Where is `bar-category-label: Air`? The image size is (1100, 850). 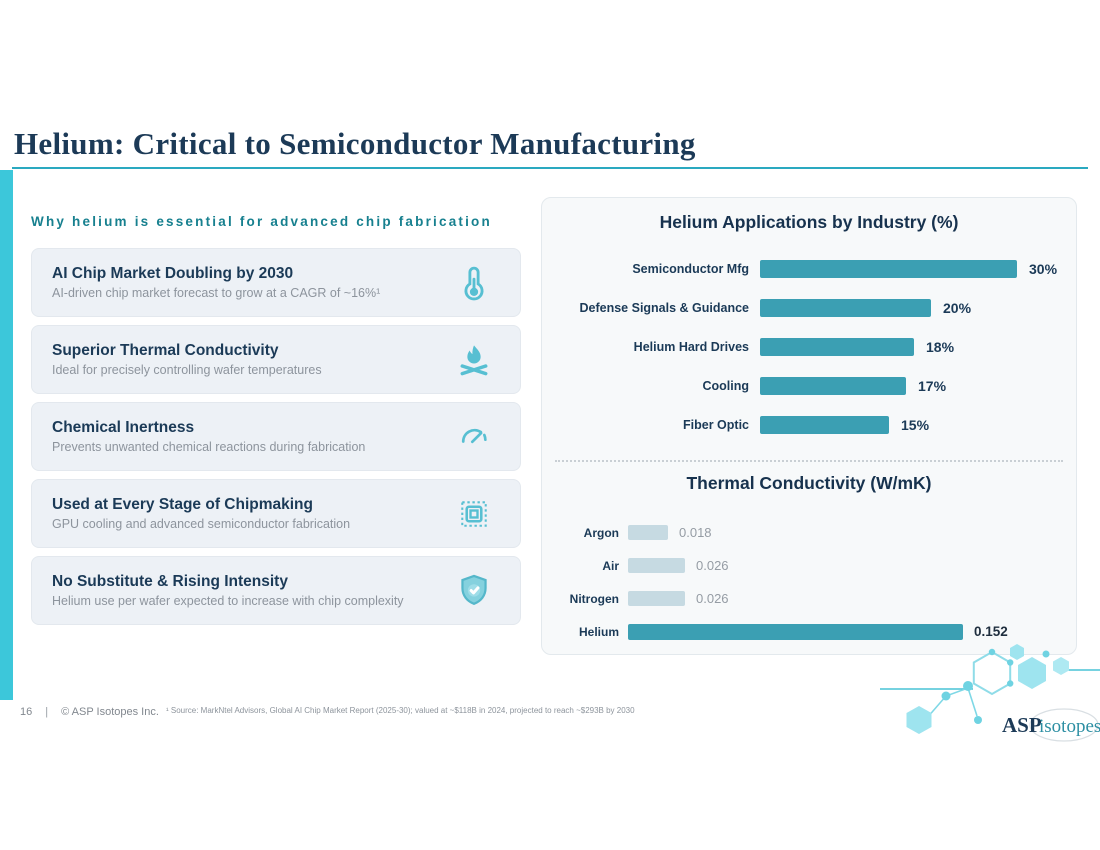
bar-category-label: Air is located at coordinates (610, 565).